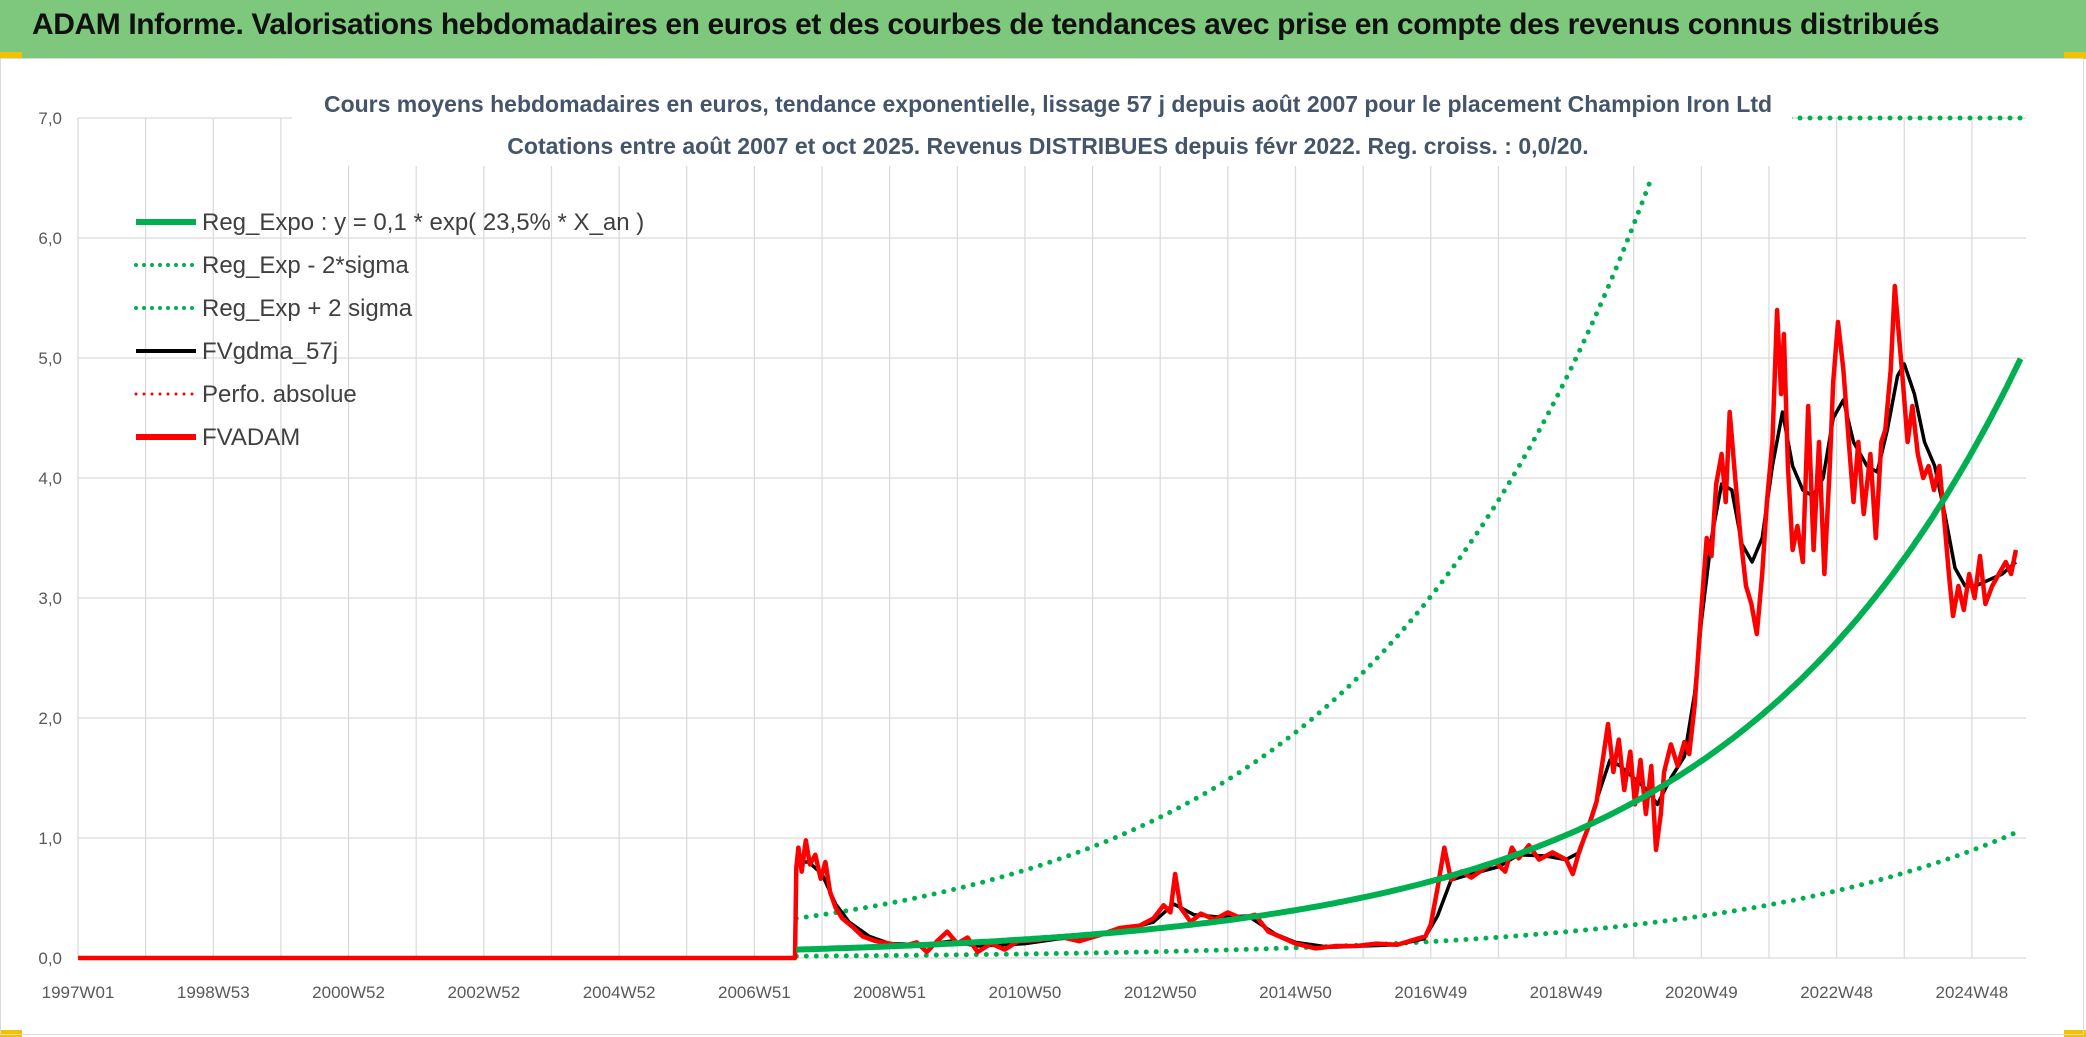  What do you see at coordinates (1566, 992) in the screenshot?
I see `x-tick-label: 2018W49` at bounding box center [1566, 992].